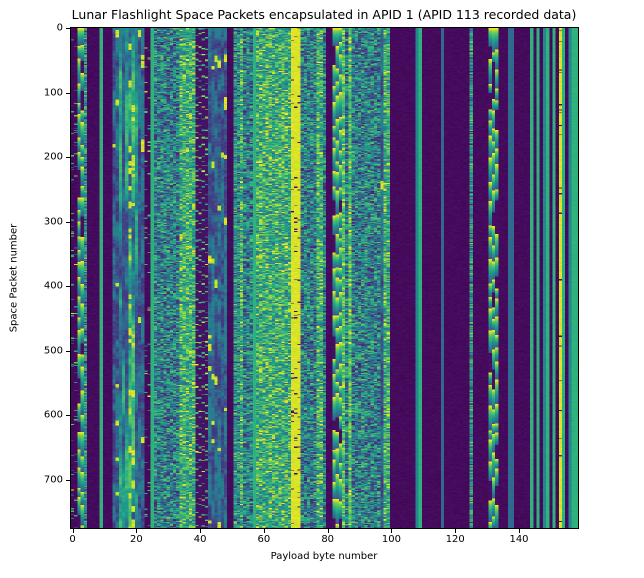 This screenshot has width=644, height=578. What do you see at coordinates (53, 415) in the screenshot?
I see `y-tick-label: 600` at bounding box center [53, 415].